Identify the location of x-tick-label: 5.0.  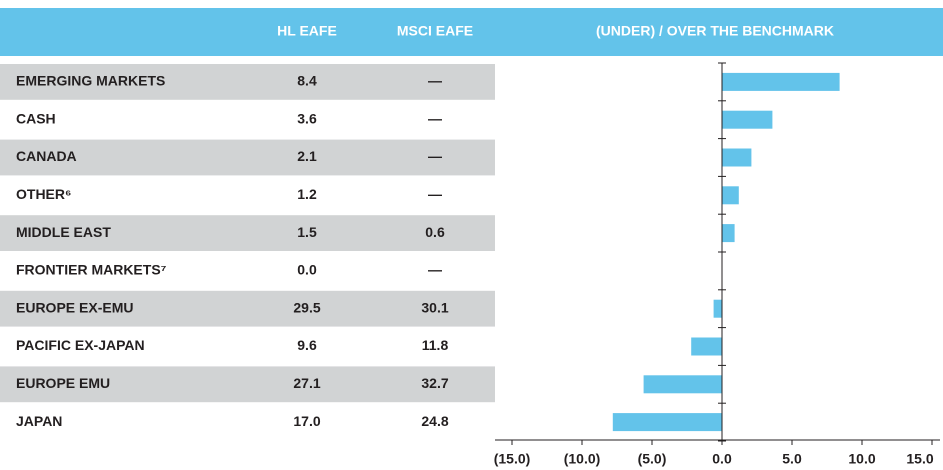
(792, 459).